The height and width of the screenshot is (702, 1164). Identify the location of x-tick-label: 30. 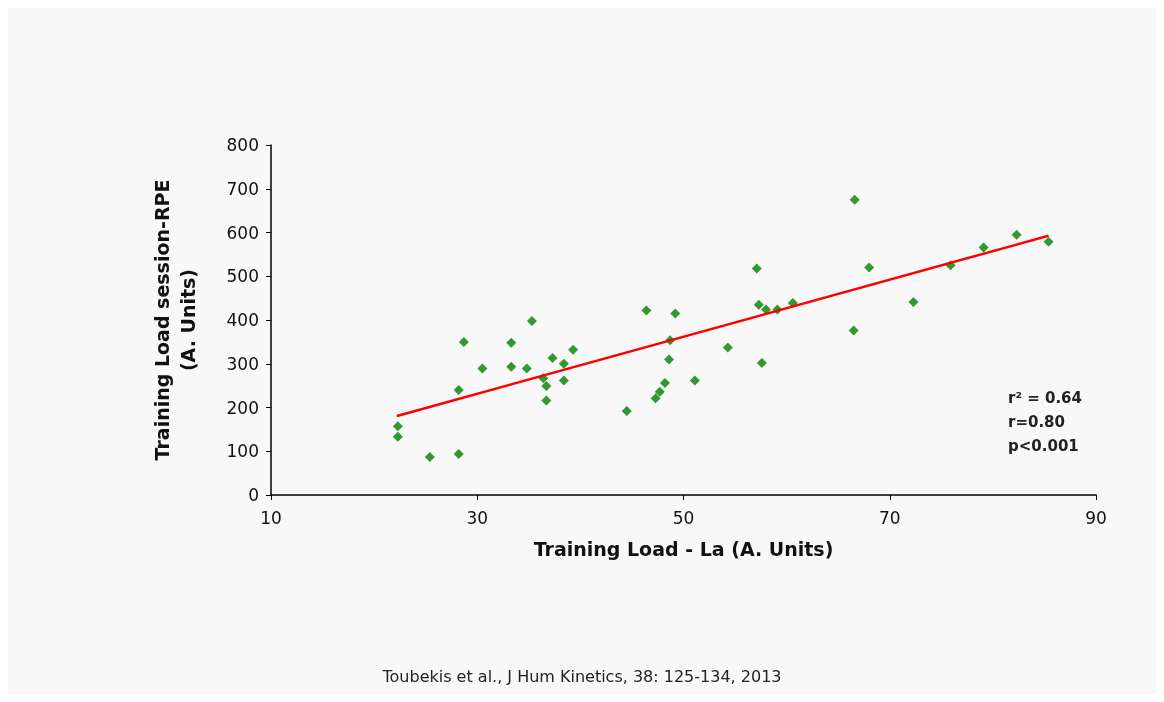
(477, 517).